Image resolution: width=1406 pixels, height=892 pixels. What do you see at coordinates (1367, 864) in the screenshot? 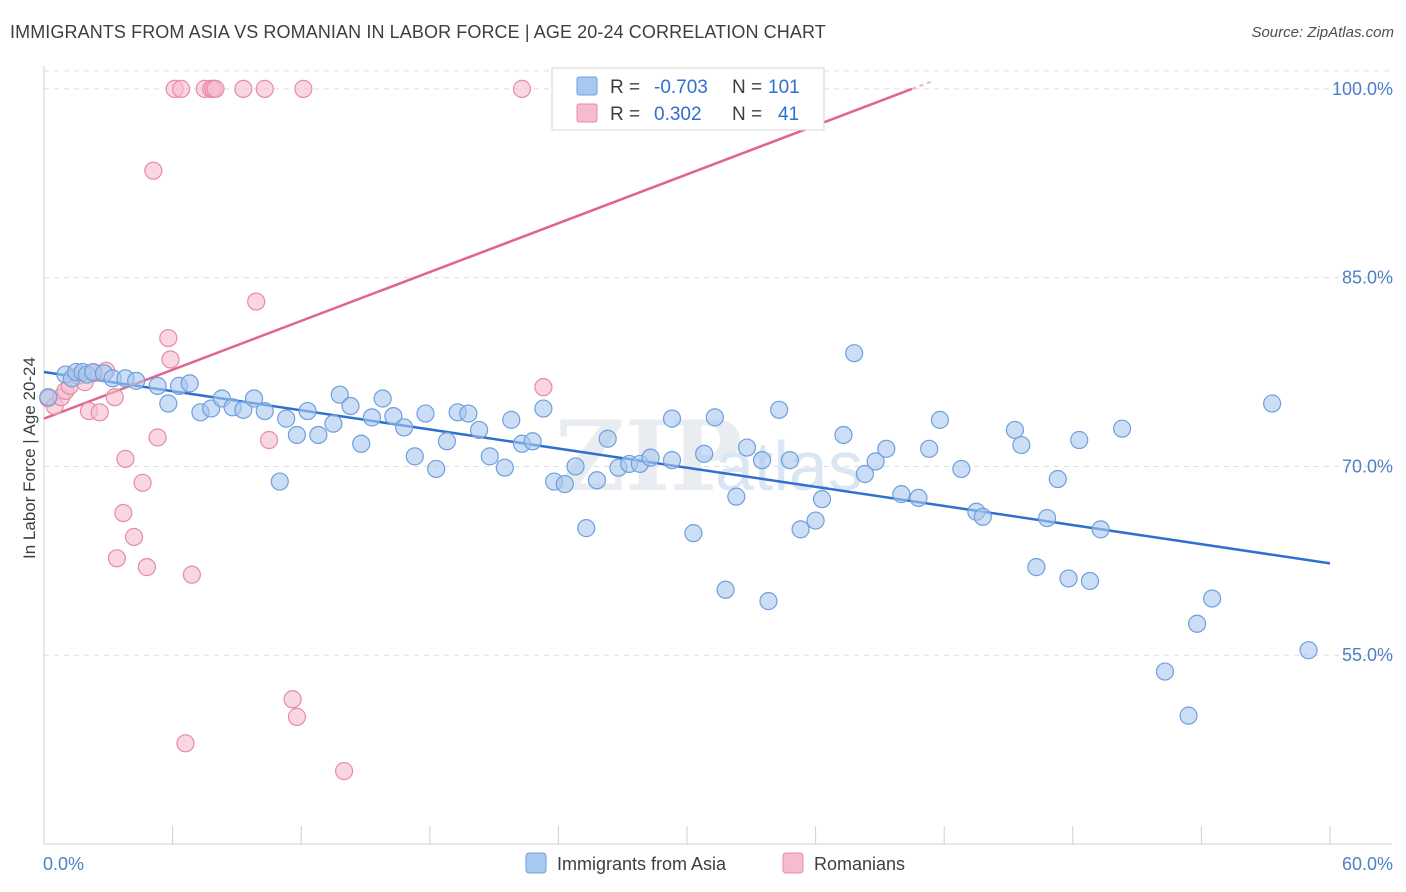
I see `x-tick-label-1: 60.0%` at bounding box center [1367, 864].